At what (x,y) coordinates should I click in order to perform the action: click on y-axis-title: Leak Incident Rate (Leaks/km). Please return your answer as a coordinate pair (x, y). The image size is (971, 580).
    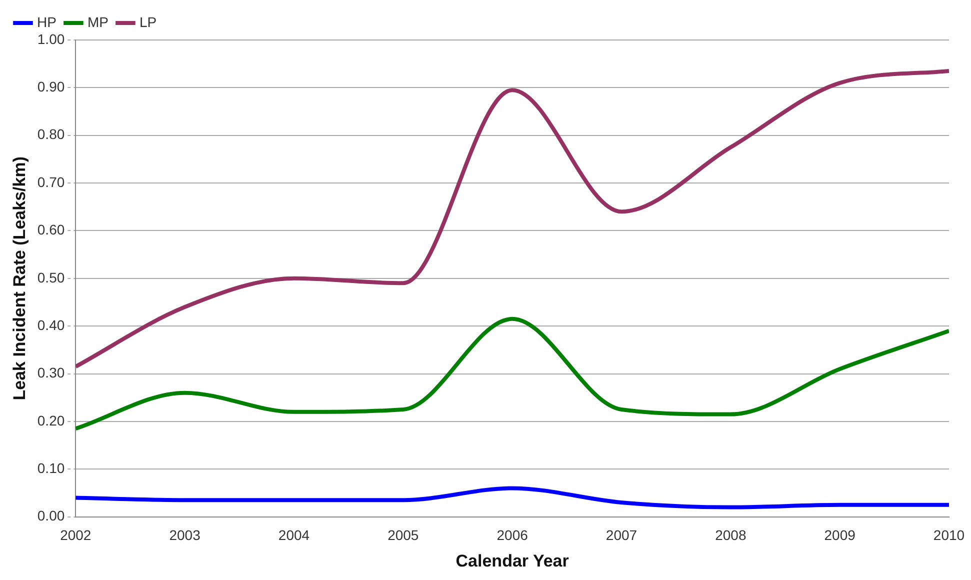
    Looking at the image, I should click on (19, 278).